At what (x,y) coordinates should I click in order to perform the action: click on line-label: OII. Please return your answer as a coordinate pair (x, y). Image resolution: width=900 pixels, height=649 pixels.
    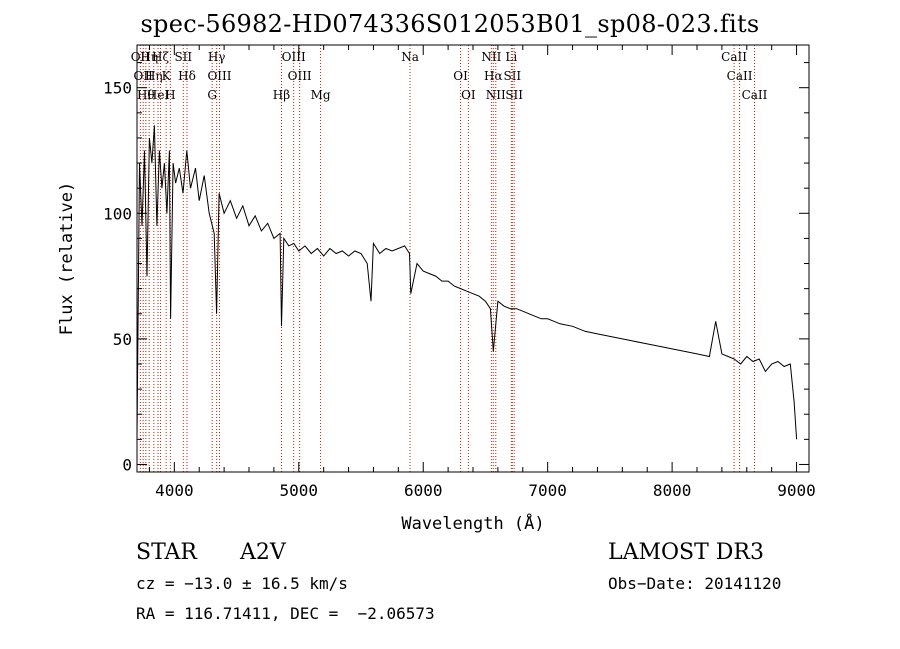
    Looking at the image, I should click on (144, 76).